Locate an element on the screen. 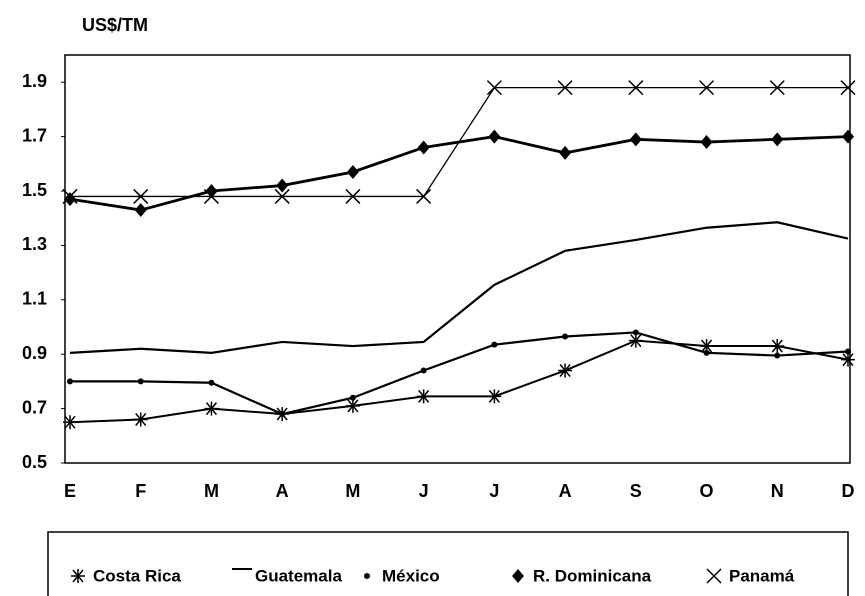 This screenshot has height=596, width=865. y-tick-label: 1.1 is located at coordinates (34, 299).